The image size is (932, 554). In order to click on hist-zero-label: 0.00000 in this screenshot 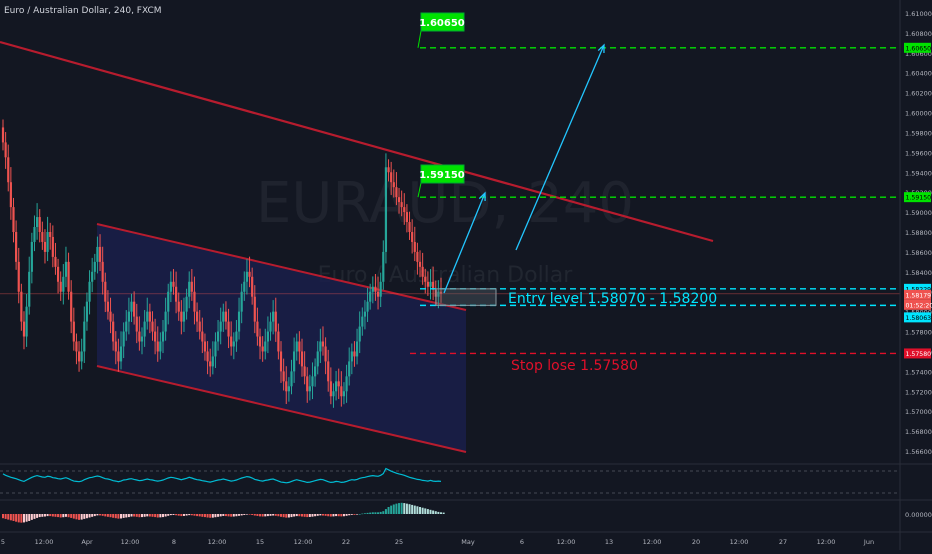, I will do `click(918, 515)`.